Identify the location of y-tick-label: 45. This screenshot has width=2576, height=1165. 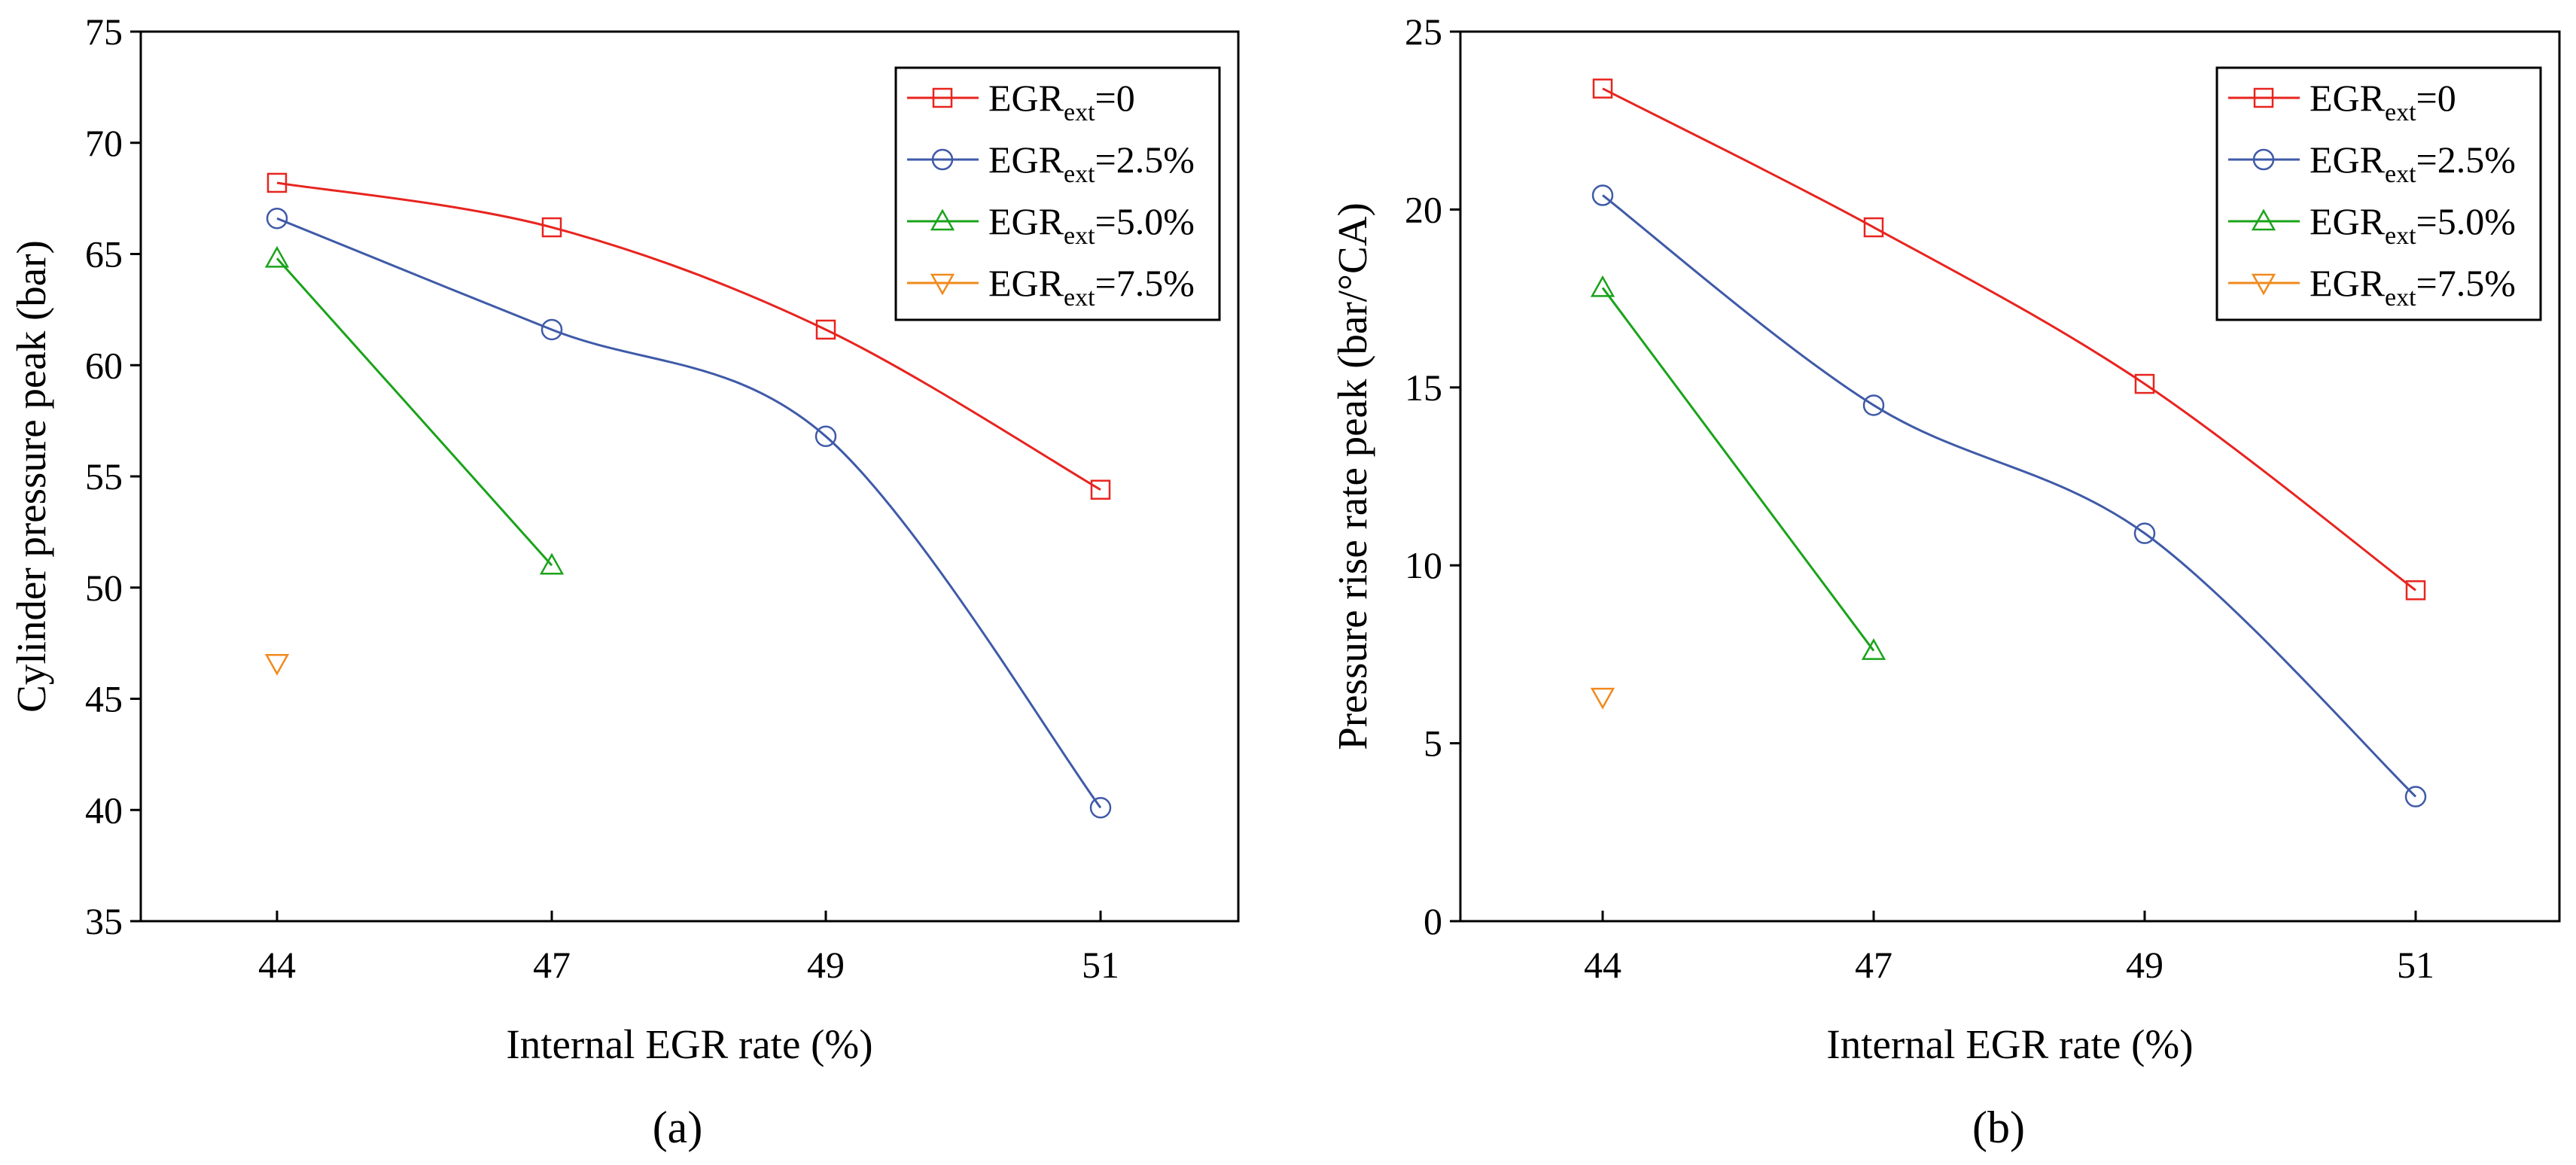
(104, 699).